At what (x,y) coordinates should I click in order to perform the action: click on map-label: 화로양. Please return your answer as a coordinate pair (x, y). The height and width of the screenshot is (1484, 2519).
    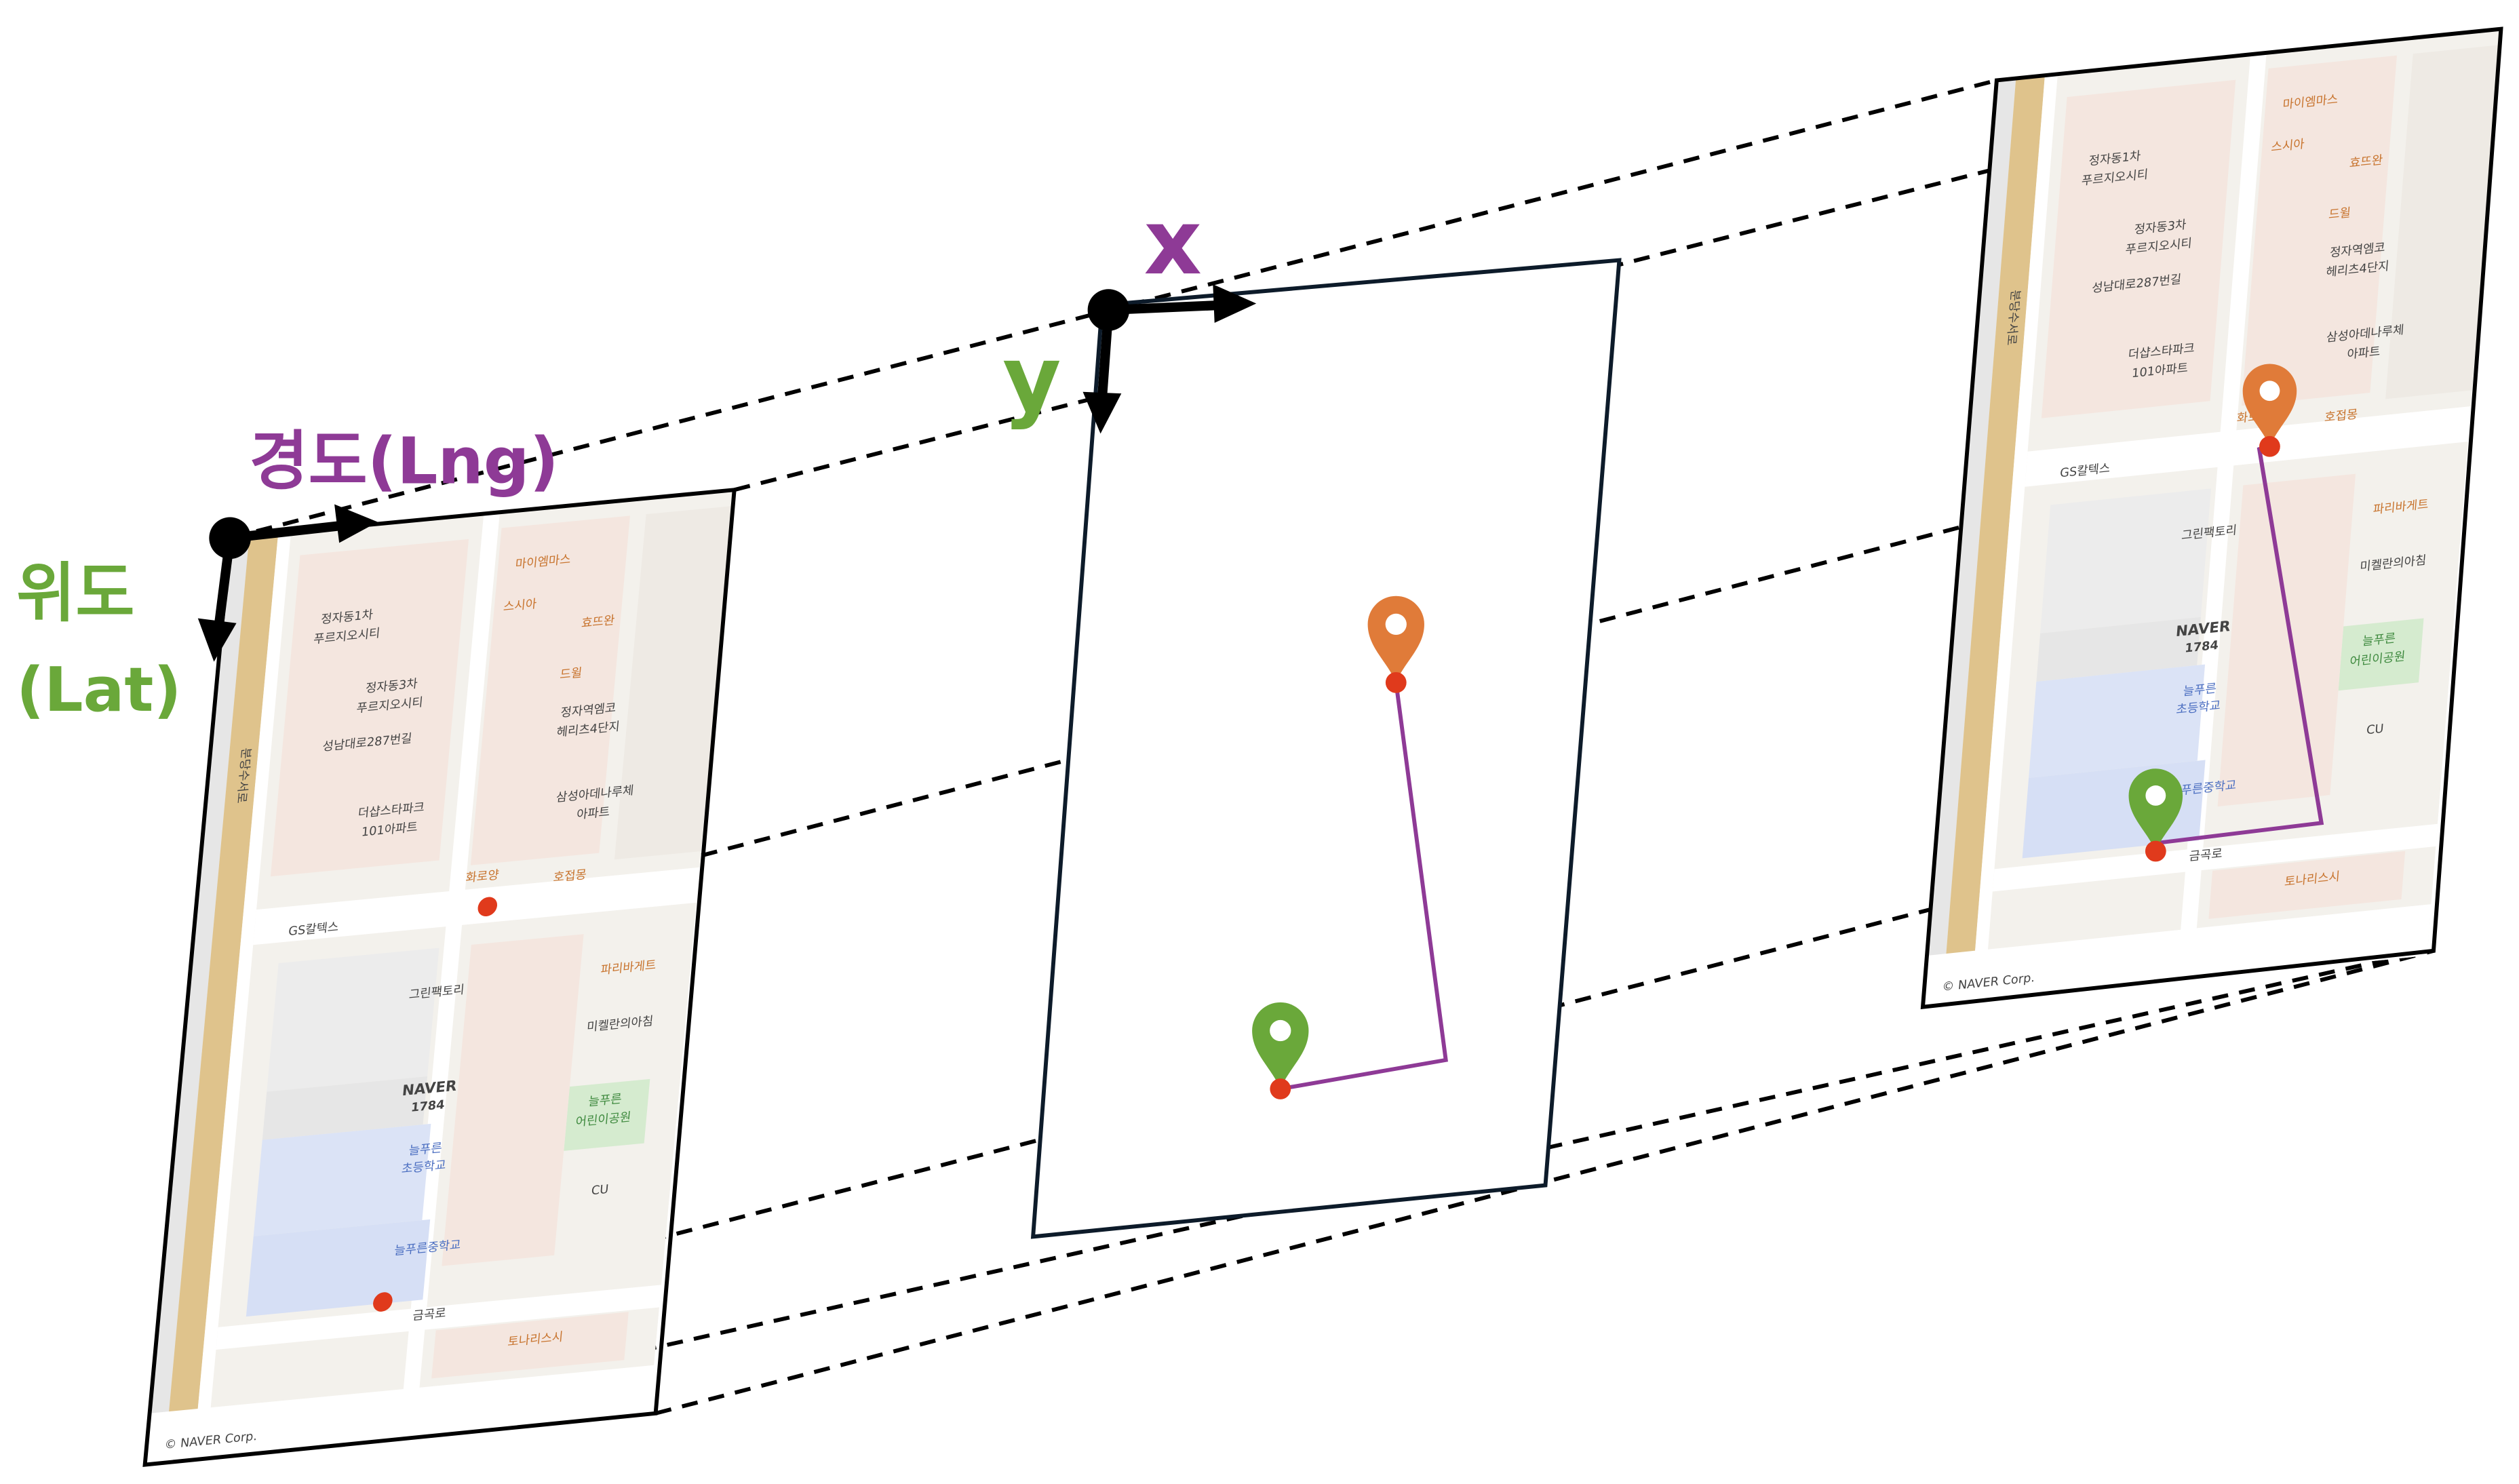
    Looking at the image, I should click on (482, 877).